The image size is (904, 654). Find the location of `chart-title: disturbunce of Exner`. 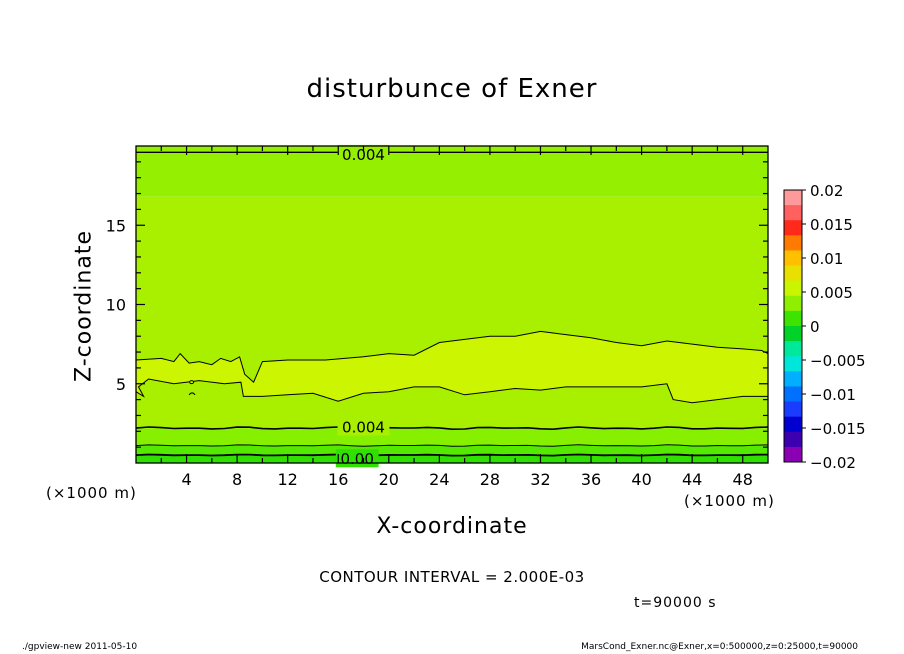

chart-title: disturbunce of Exner is located at coordinates (452, 89).